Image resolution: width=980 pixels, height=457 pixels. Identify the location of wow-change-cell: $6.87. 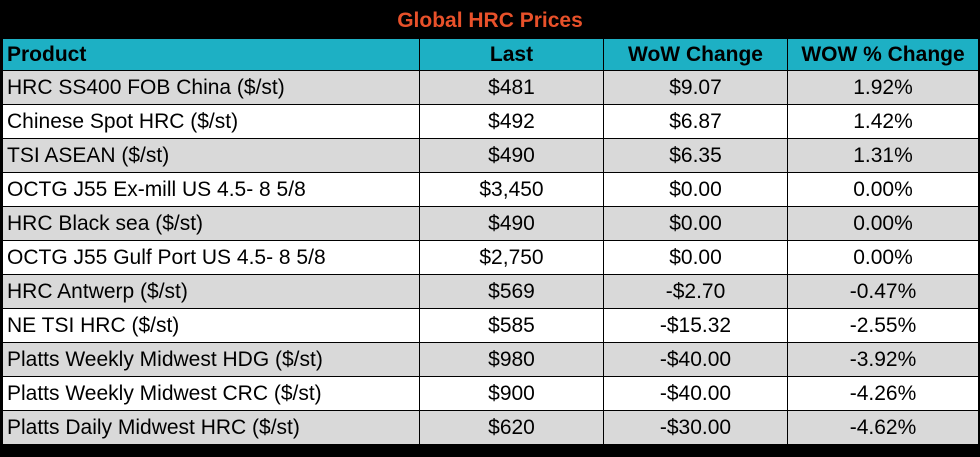
(695, 121).